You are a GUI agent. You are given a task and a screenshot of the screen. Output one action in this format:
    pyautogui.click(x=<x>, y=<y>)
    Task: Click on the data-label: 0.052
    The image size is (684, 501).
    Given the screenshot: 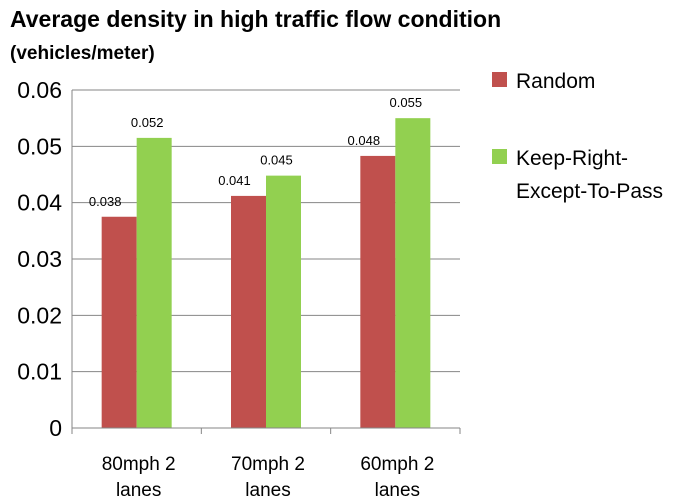 What is the action you would take?
    pyautogui.click(x=147, y=122)
    